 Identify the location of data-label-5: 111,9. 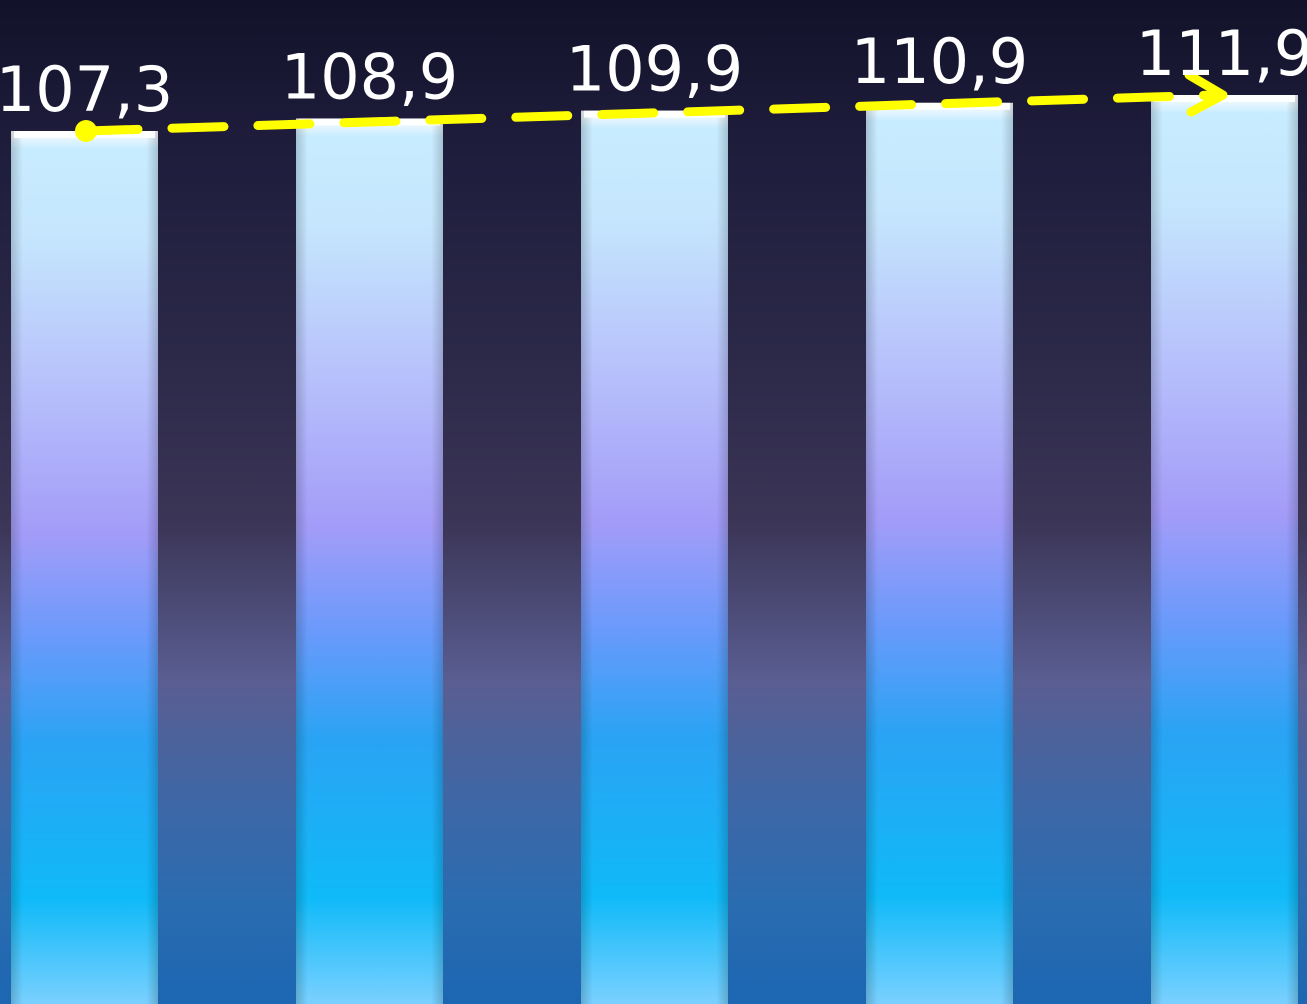
(1221, 53).